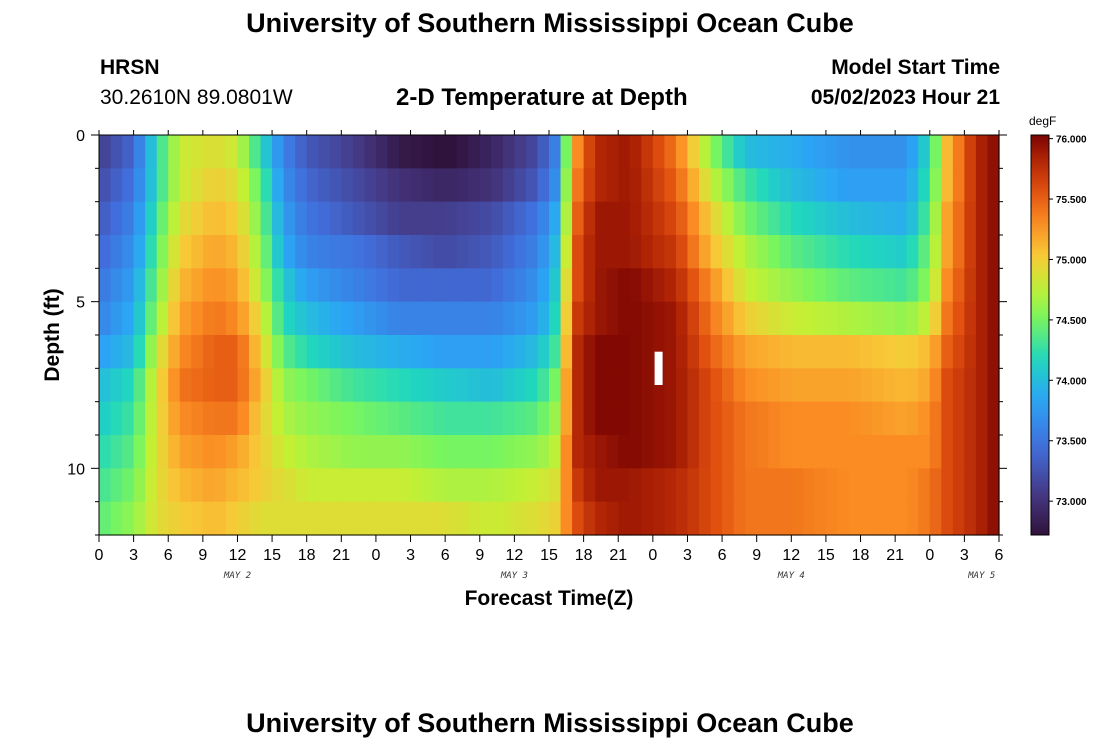 The image size is (1100, 750). What do you see at coordinates (895, 555) in the screenshot?
I see `x-tick-label: 21` at bounding box center [895, 555].